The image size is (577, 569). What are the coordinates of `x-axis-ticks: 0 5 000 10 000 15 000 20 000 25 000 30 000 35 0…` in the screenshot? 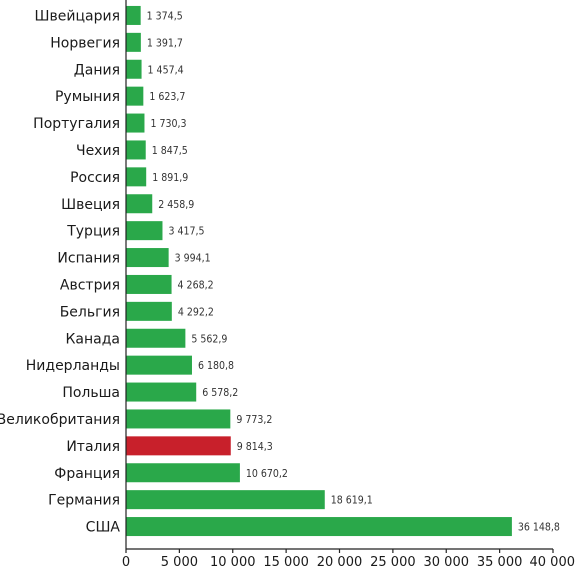 It's located at (348, 559).